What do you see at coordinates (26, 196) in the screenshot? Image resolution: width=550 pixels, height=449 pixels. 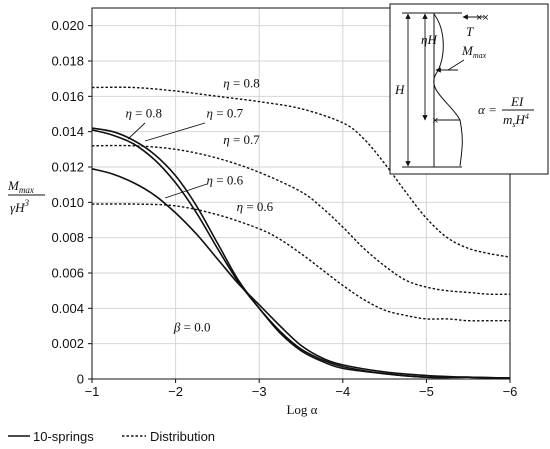 I see `y-axis-label: Mmax γH3` at bounding box center [26, 196].